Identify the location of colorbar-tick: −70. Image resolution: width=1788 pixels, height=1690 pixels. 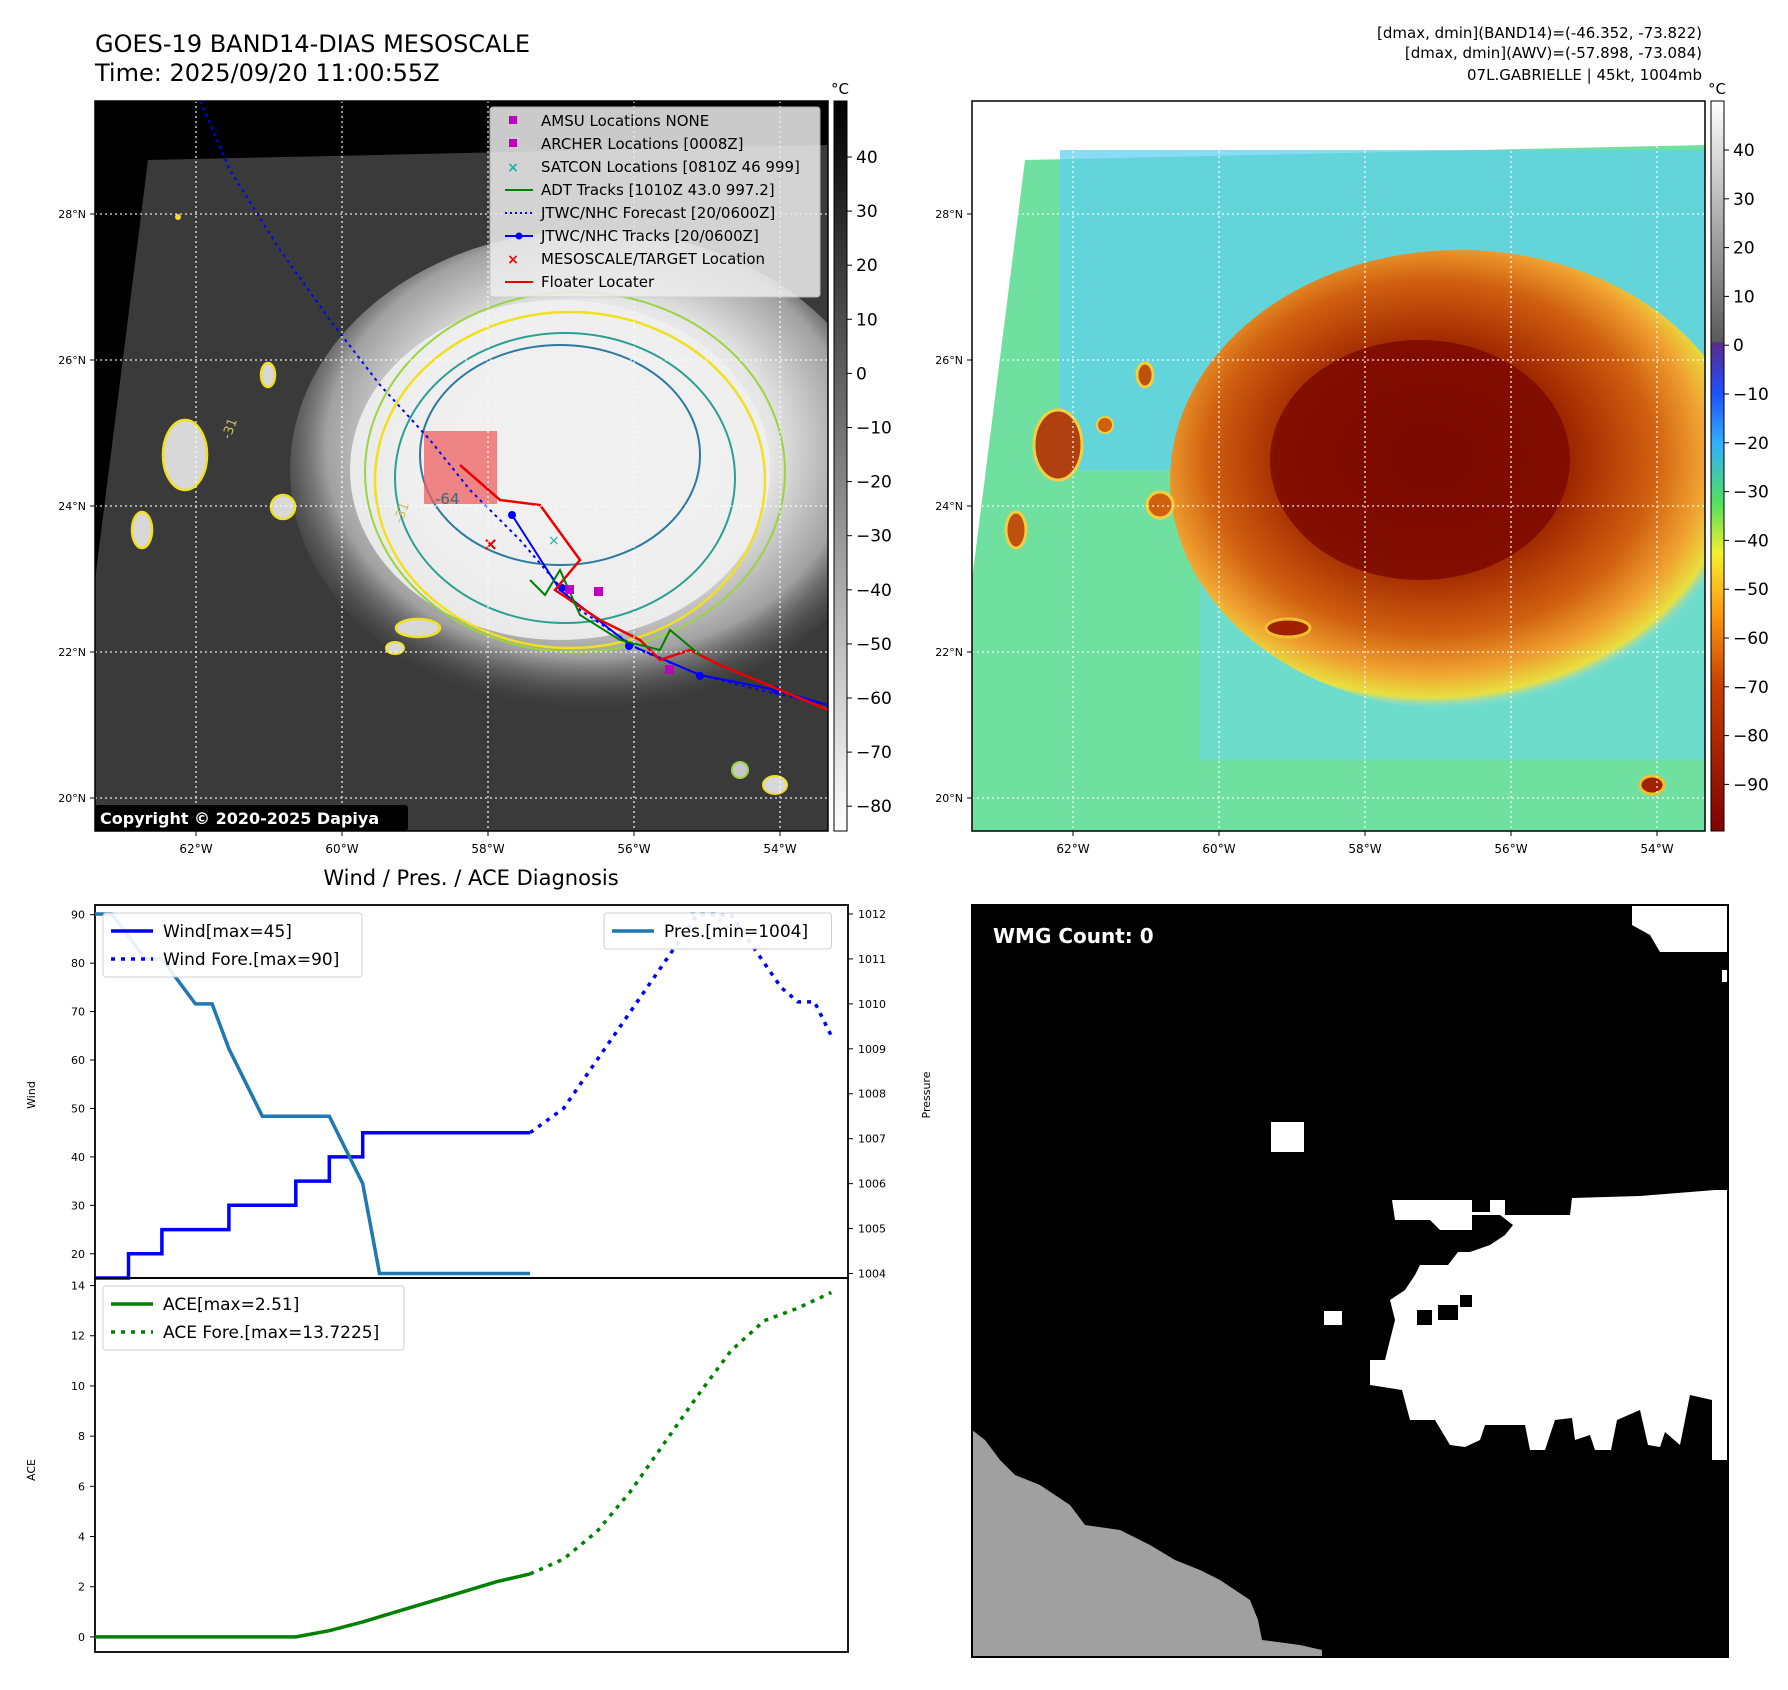
(1751, 688).